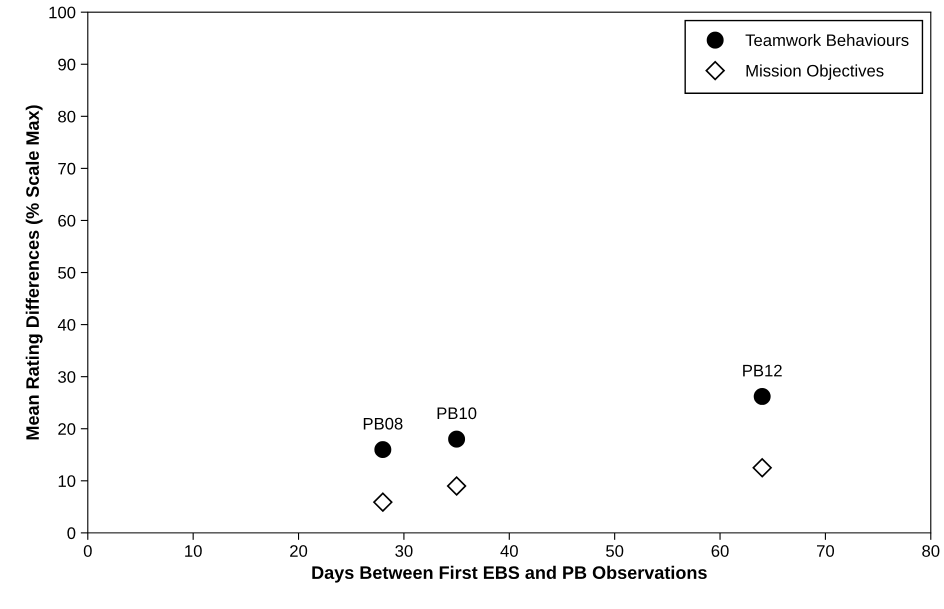 The width and height of the screenshot is (944, 609). Describe the element at coordinates (71, 533) in the screenshot. I see `y-tick-label: 0` at that location.